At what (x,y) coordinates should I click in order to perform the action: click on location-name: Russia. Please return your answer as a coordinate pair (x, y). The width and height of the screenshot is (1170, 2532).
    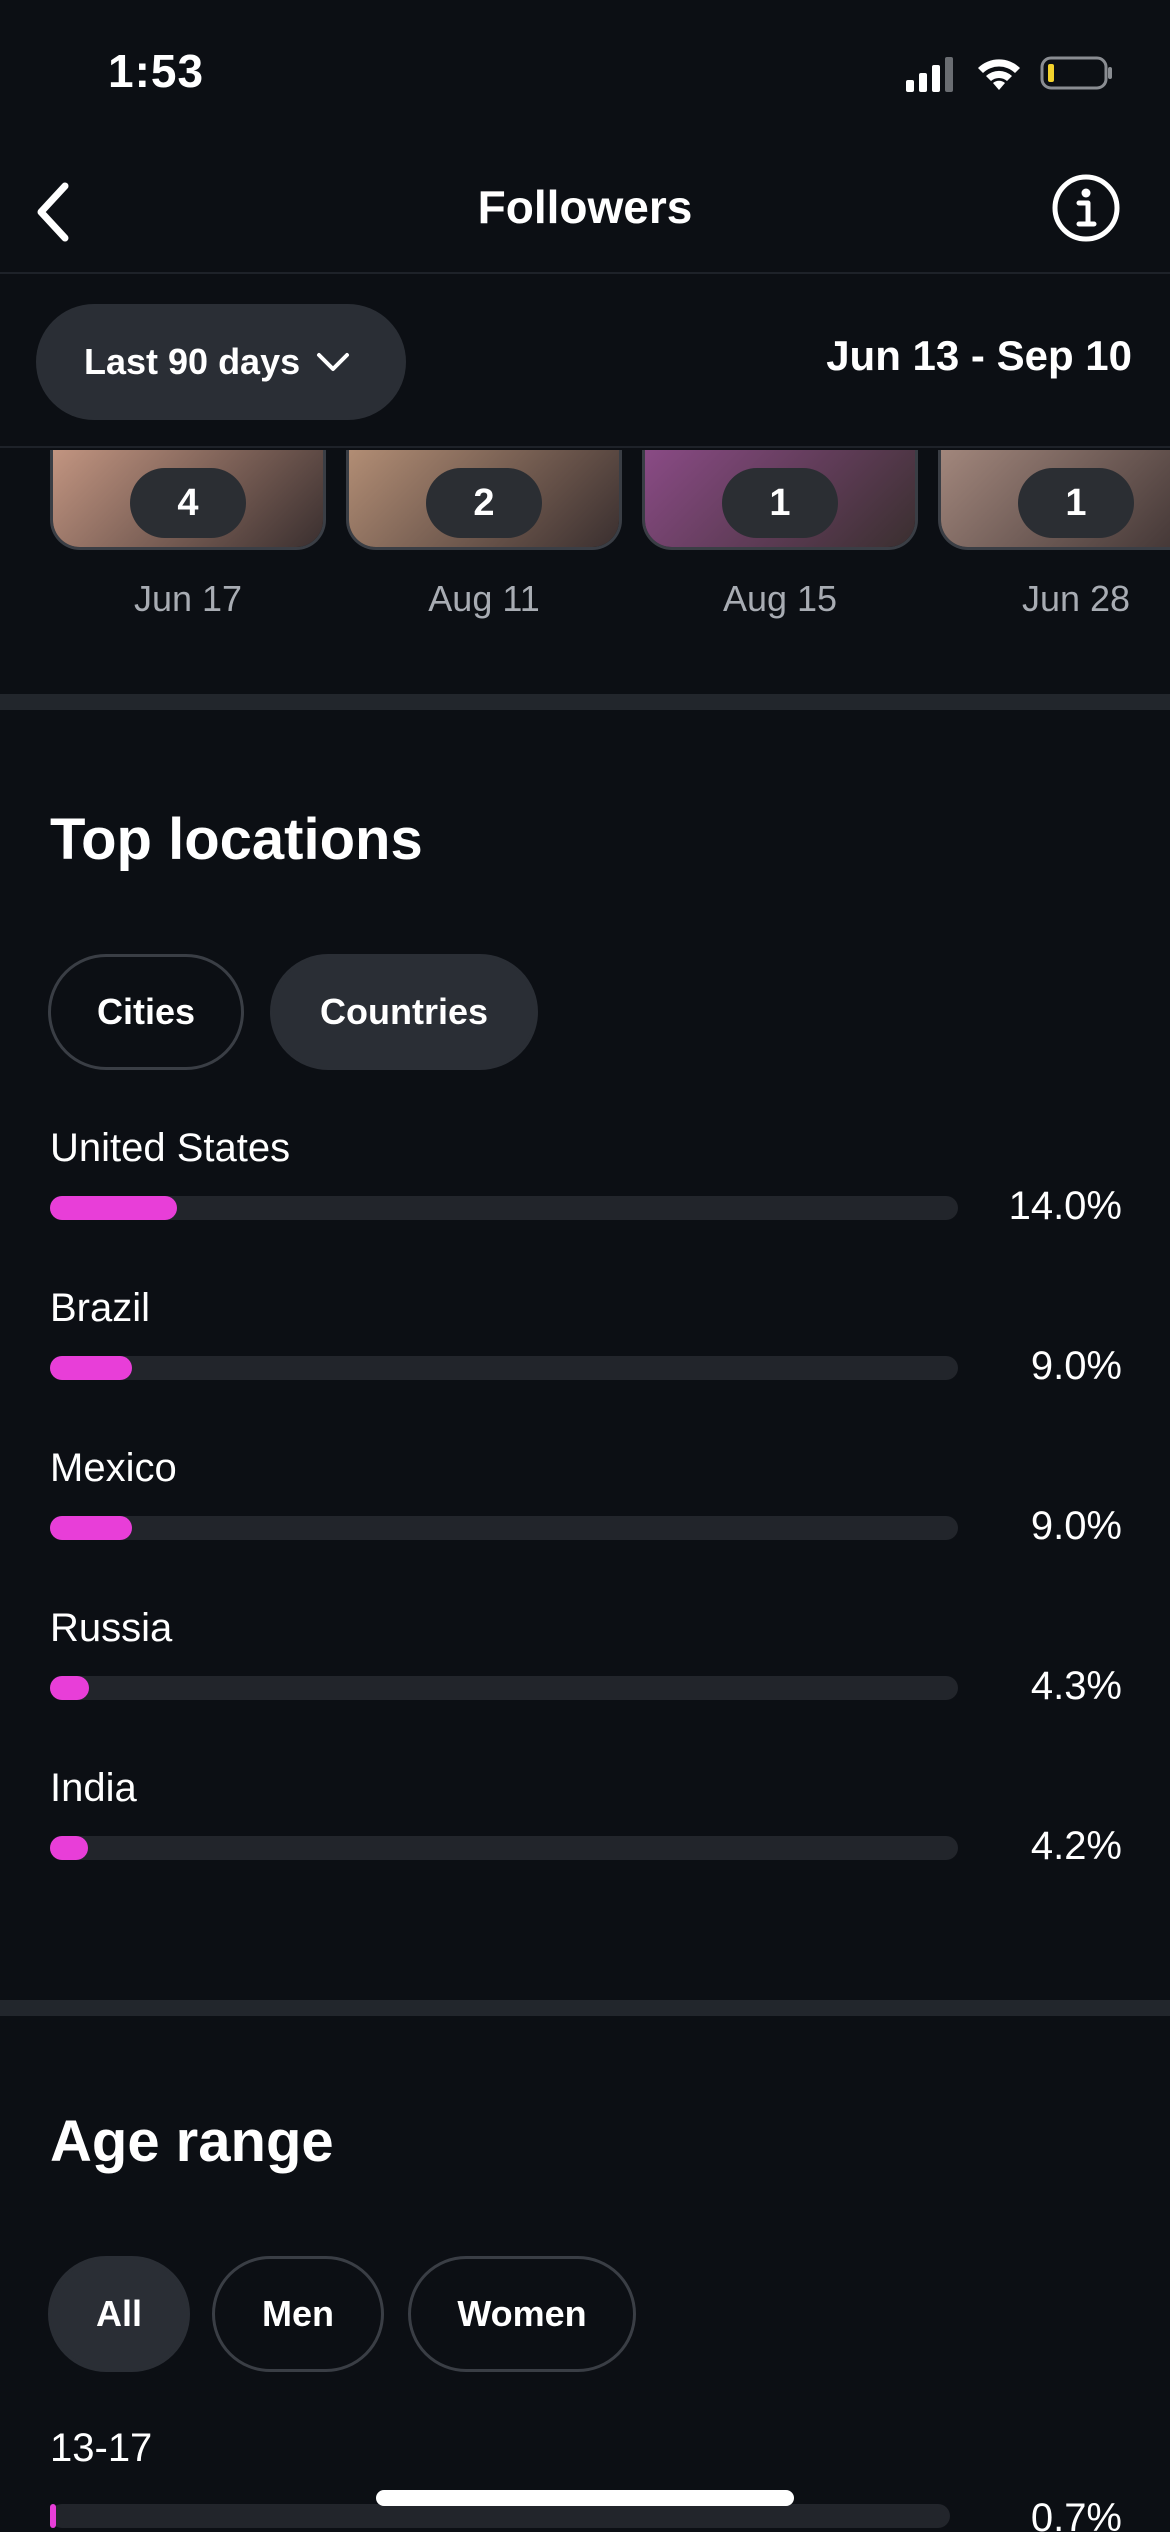
    Looking at the image, I should click on (111, 1628).